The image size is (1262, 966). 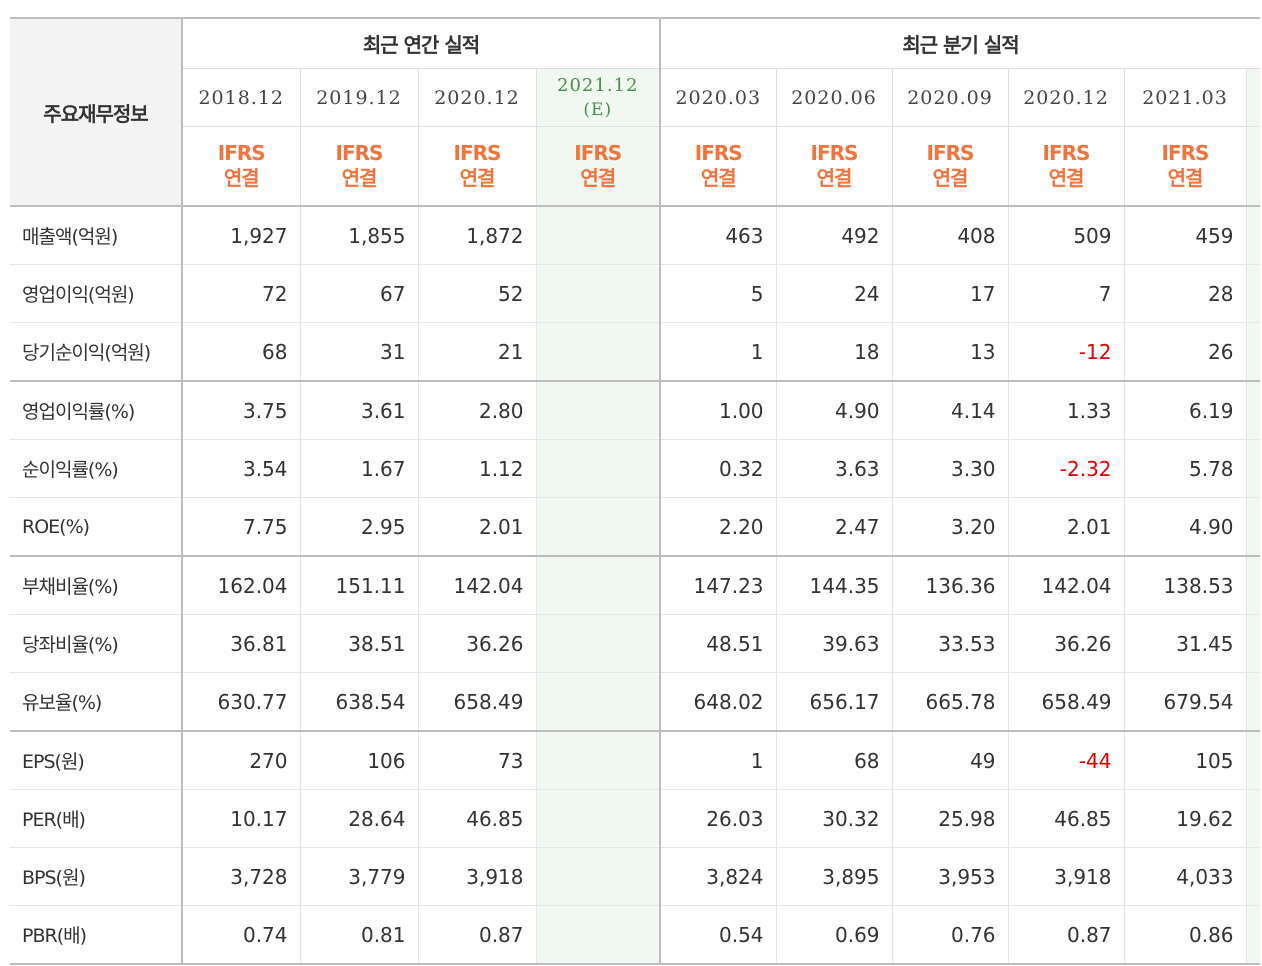 What do you see at coordinates (477, 876) in the screenshot?
I see `annual-value-cell: 3,918` at bounding box center [477, 876].